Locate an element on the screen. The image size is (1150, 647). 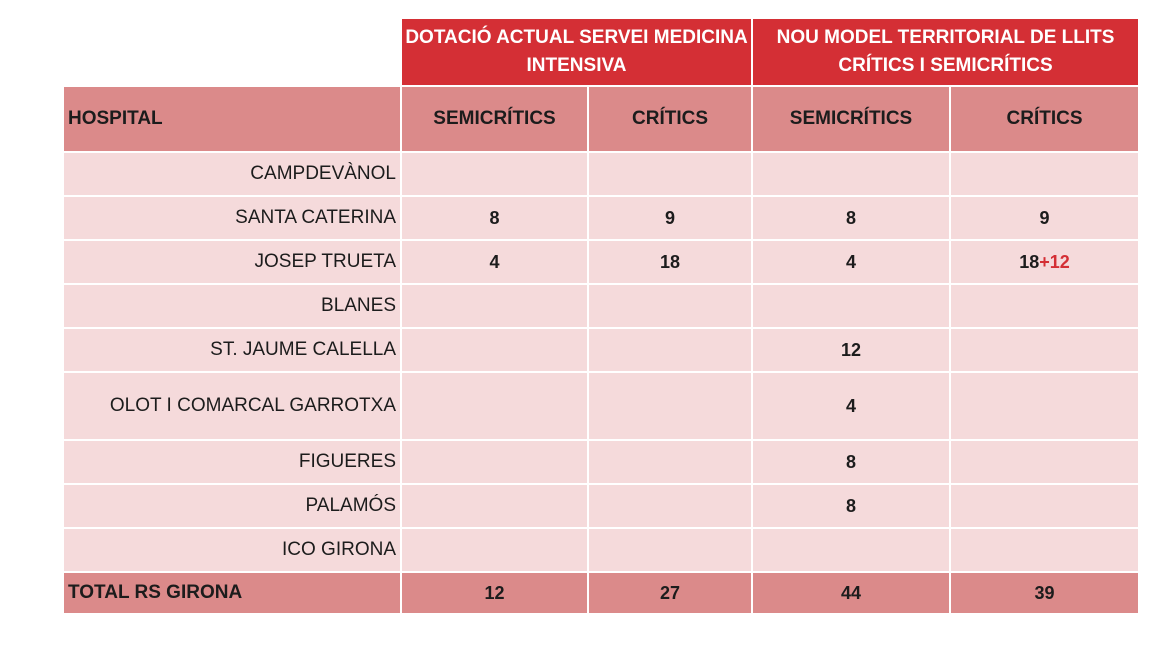
current-critics-value: 9 is located at coordinates (670, 218).